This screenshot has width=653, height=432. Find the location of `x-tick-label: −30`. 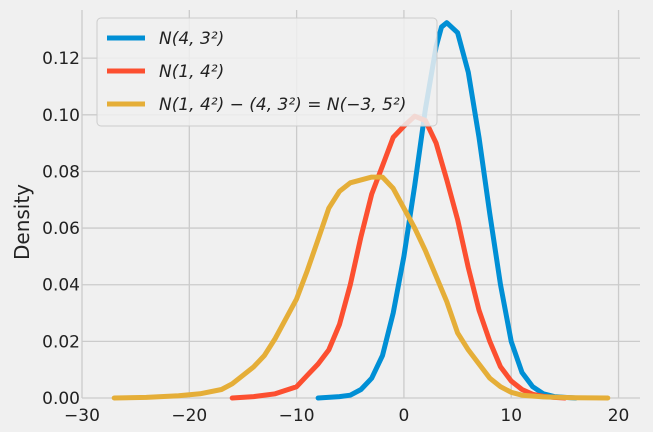

x-tick-label: −30 is located at coordinates (82, 416).